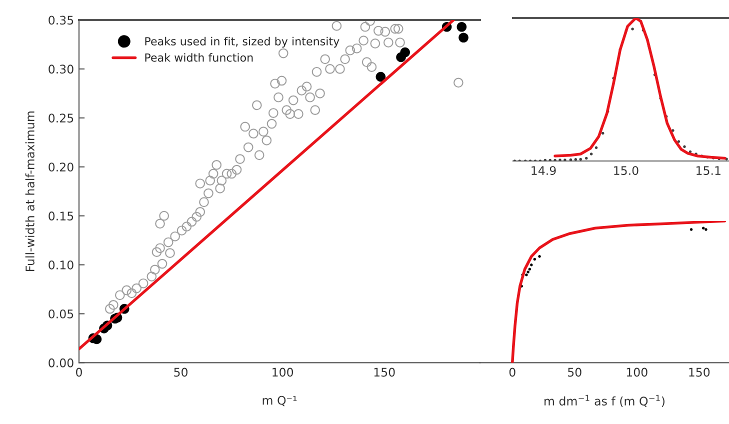  Describe the element at coordinates (626, 170) in the screenshot. I see `x-tick-label: 15.0` at that location.